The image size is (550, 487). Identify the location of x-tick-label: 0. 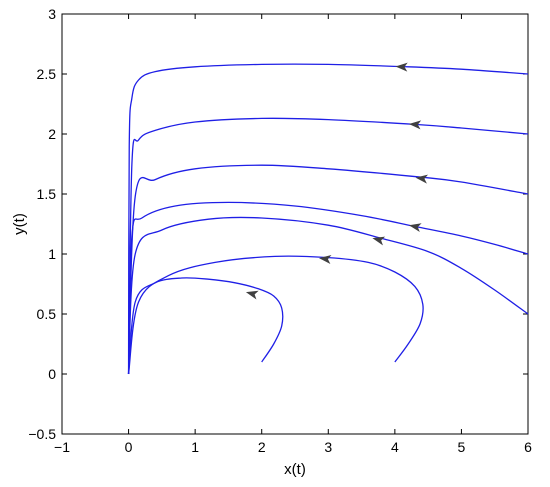
(129, 447).